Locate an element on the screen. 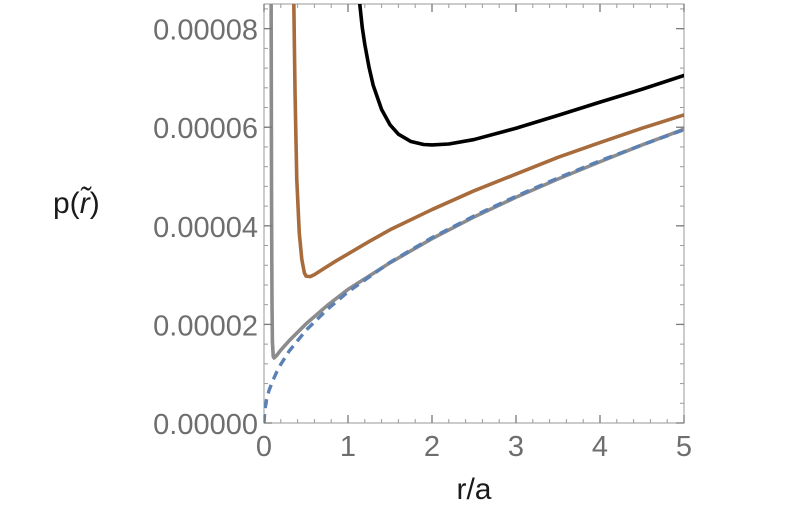 This screenshot has height=531, width=793. y-axis-title-variable: r̃ is located at coordinates (86, 203).